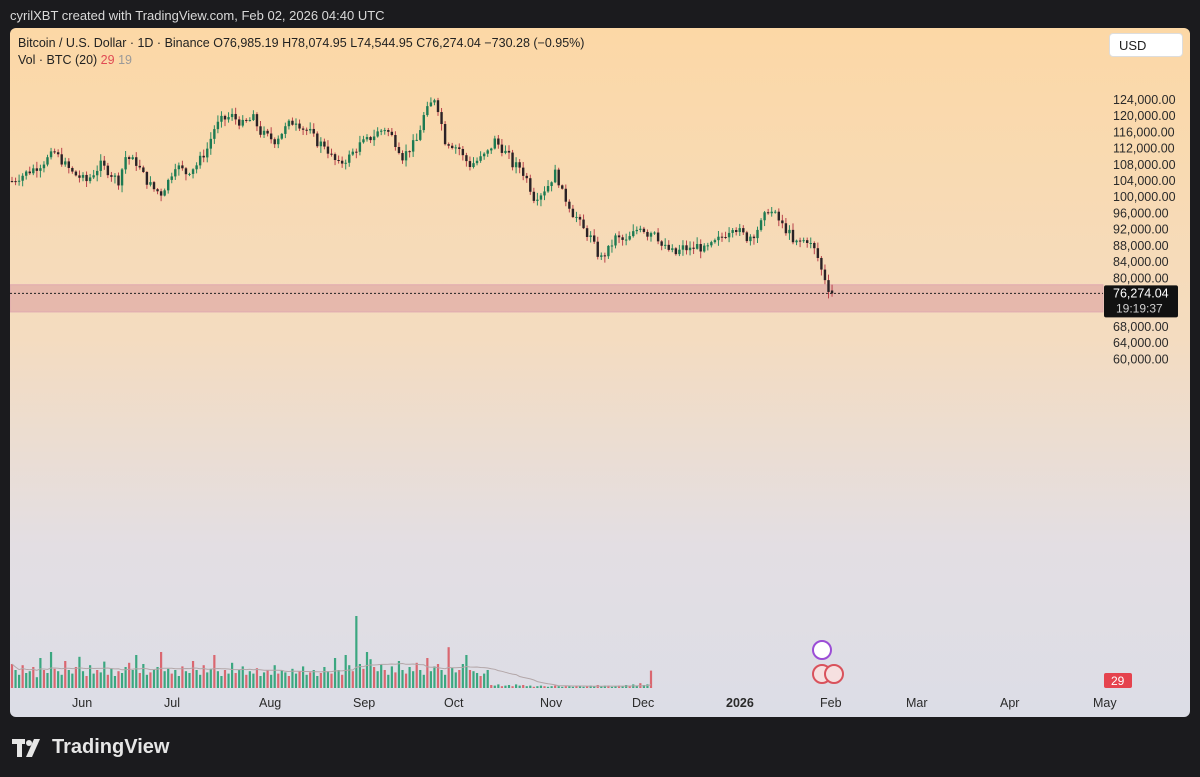 The image size is (1200, 777). Describe the element at coordinates (114, 43) in the screenshot. I see `symbol-title: Bitcoin / U.S. Dollar · 1D · Binance` at that location.